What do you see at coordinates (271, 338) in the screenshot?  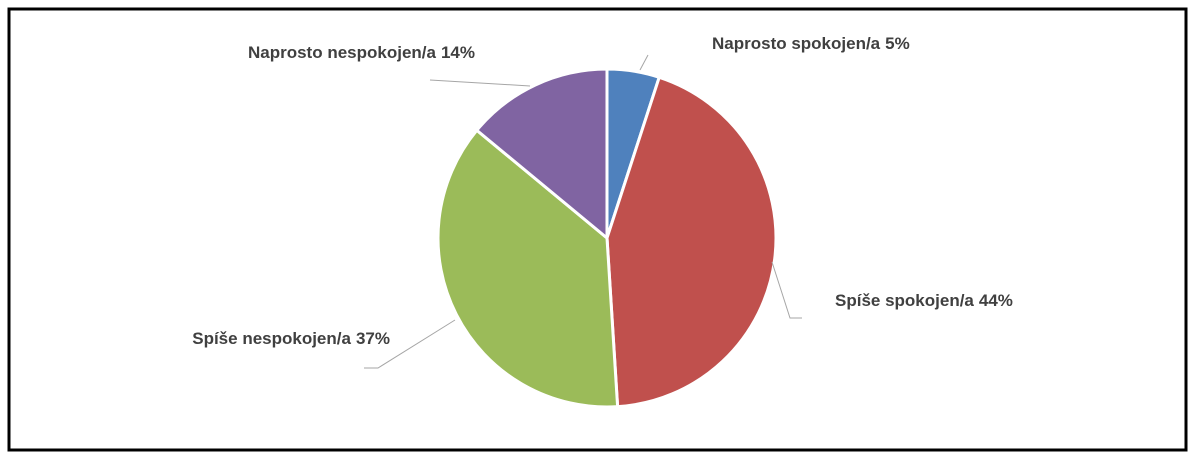 I see `category-label: Spíše nespokojen/a` at bounding box center [271, 338].